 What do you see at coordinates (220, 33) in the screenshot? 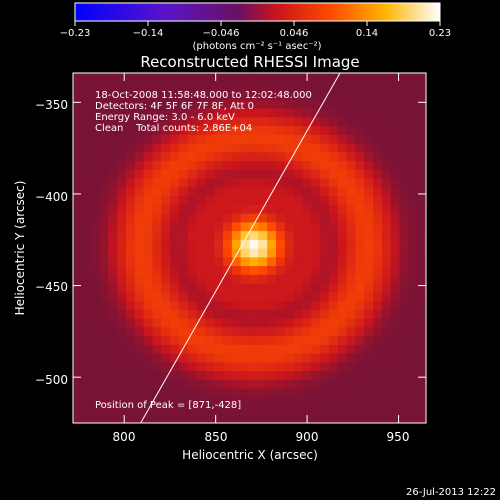
I see `colorbar-tick-label: −0.046` at bounding box center [220, 33].